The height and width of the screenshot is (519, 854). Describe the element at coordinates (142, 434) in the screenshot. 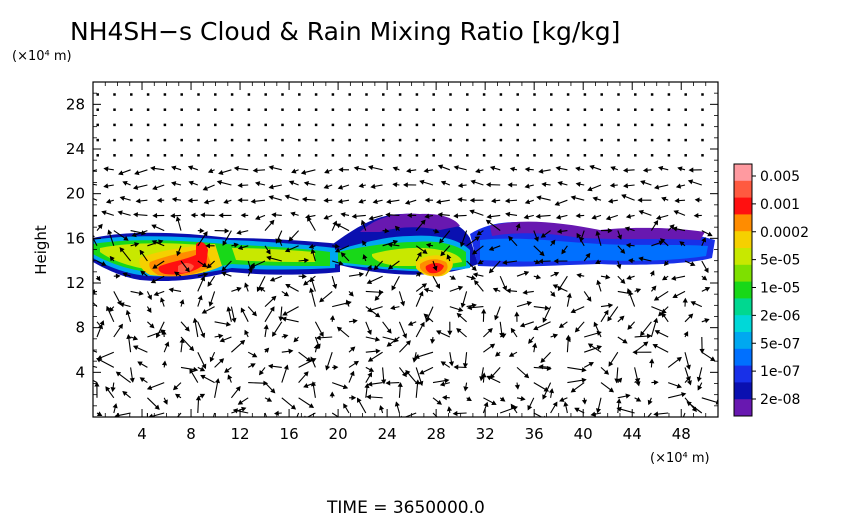

I see `x-tick-label: 4` at that location.